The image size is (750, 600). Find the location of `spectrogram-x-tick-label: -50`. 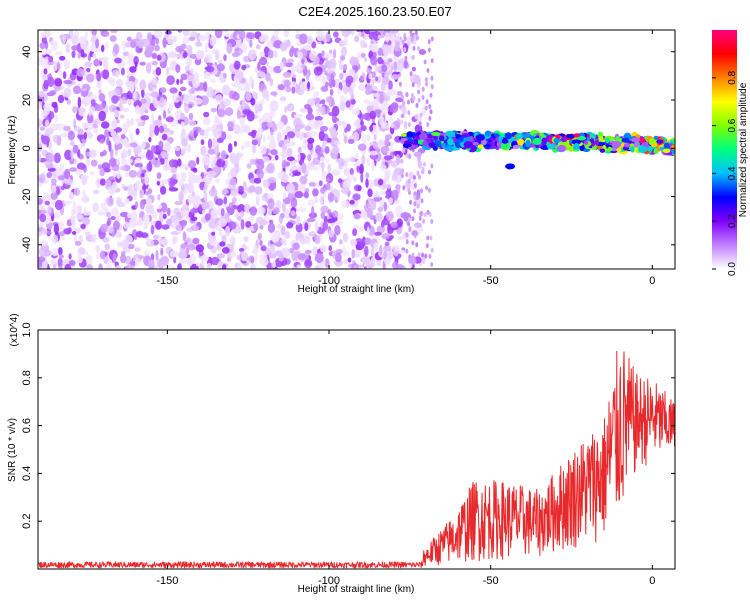

spectrogram-x-tick-label: -50 is located at coordinates (491, 281).